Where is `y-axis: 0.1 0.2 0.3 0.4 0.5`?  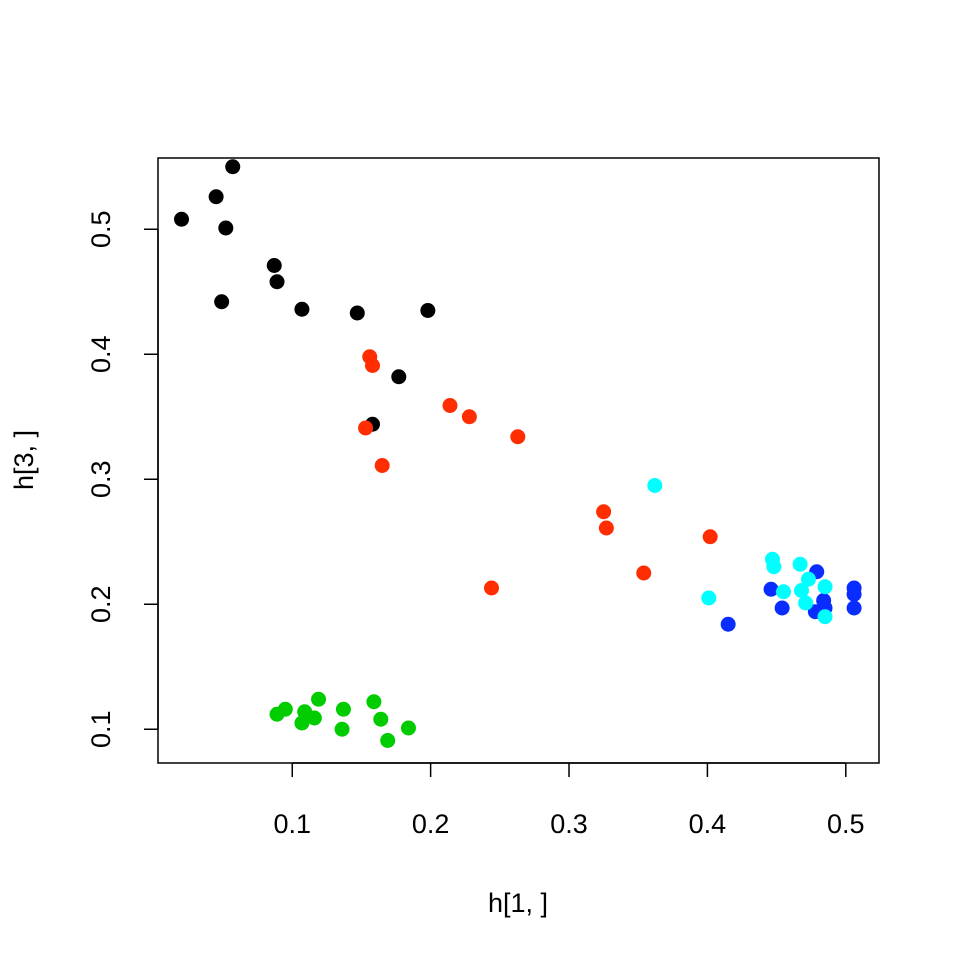
y-axis: 0.1 0.2 0.3 0.4 0.5 is located at coordinates (122, 479).